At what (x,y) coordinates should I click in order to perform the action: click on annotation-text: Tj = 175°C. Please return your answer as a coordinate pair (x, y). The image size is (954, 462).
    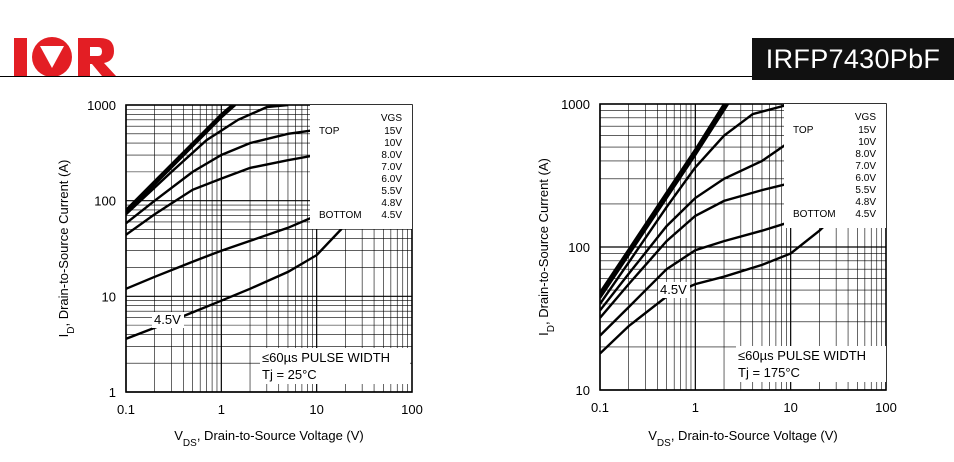
    Looking at the image, I should click on (769, 372).